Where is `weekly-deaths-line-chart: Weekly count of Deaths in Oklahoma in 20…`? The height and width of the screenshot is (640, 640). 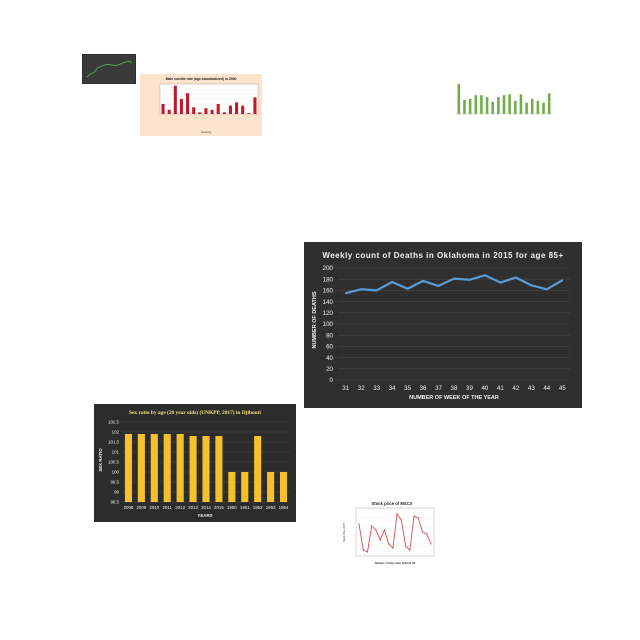
weekly-deaths-line-chart: Weekly count of Deaths in Oklahoma in 20… is located at coordinates (443, 325).